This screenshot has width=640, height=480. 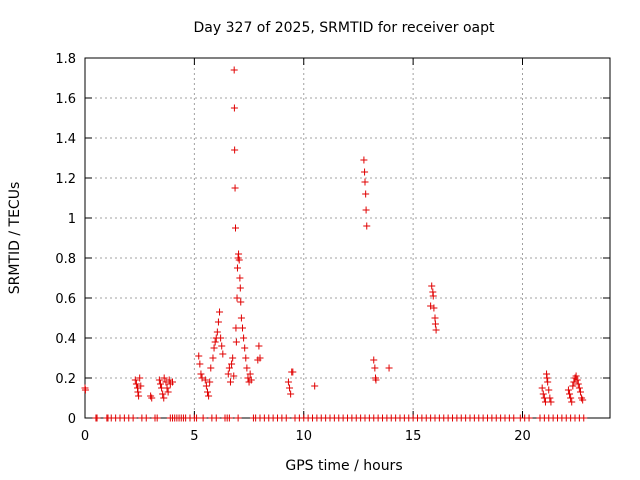 I want to click on y-tick-labels: 0 0.2 0.4 0.6 0.8 1 1.2 1.4 1.6 1.8, so click(x=65, y=239).